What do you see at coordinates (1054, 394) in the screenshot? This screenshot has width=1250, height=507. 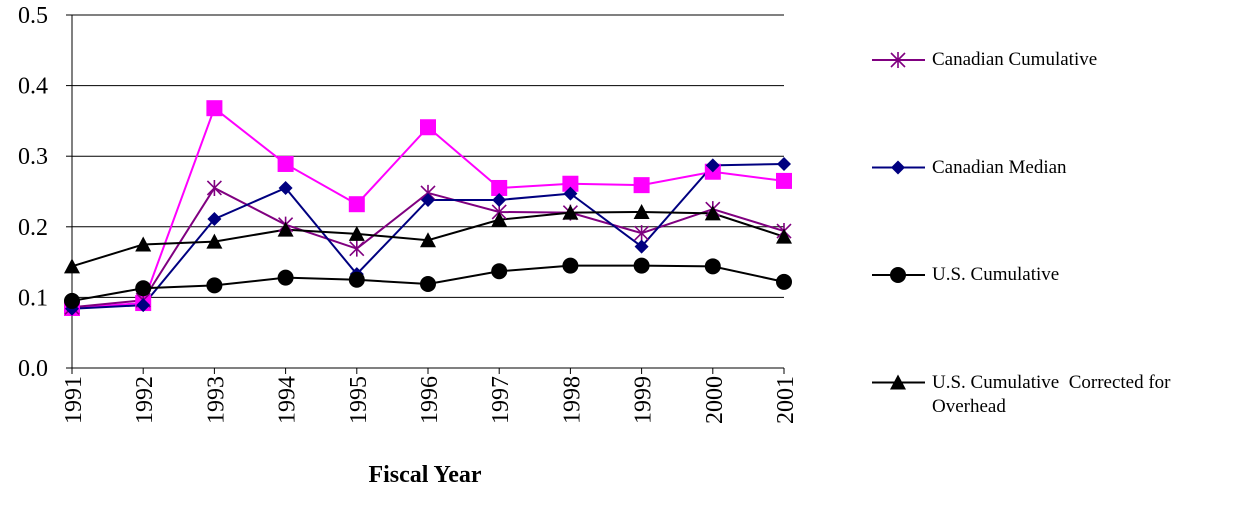 I see `legend-label: U.S. Cumulative Corrected for Overhead` at bounding box center [1054, 394].